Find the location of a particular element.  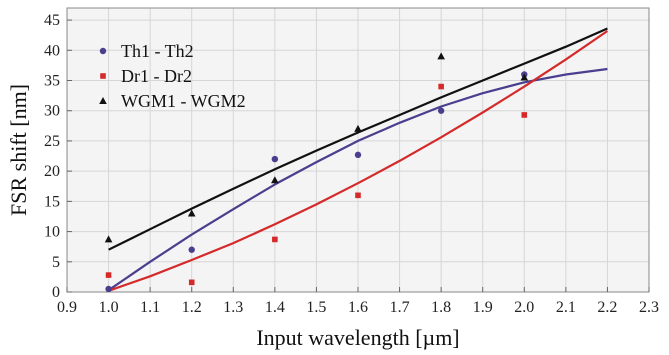

x-tick-label: 1.1 is located at coordinates (150, 307).